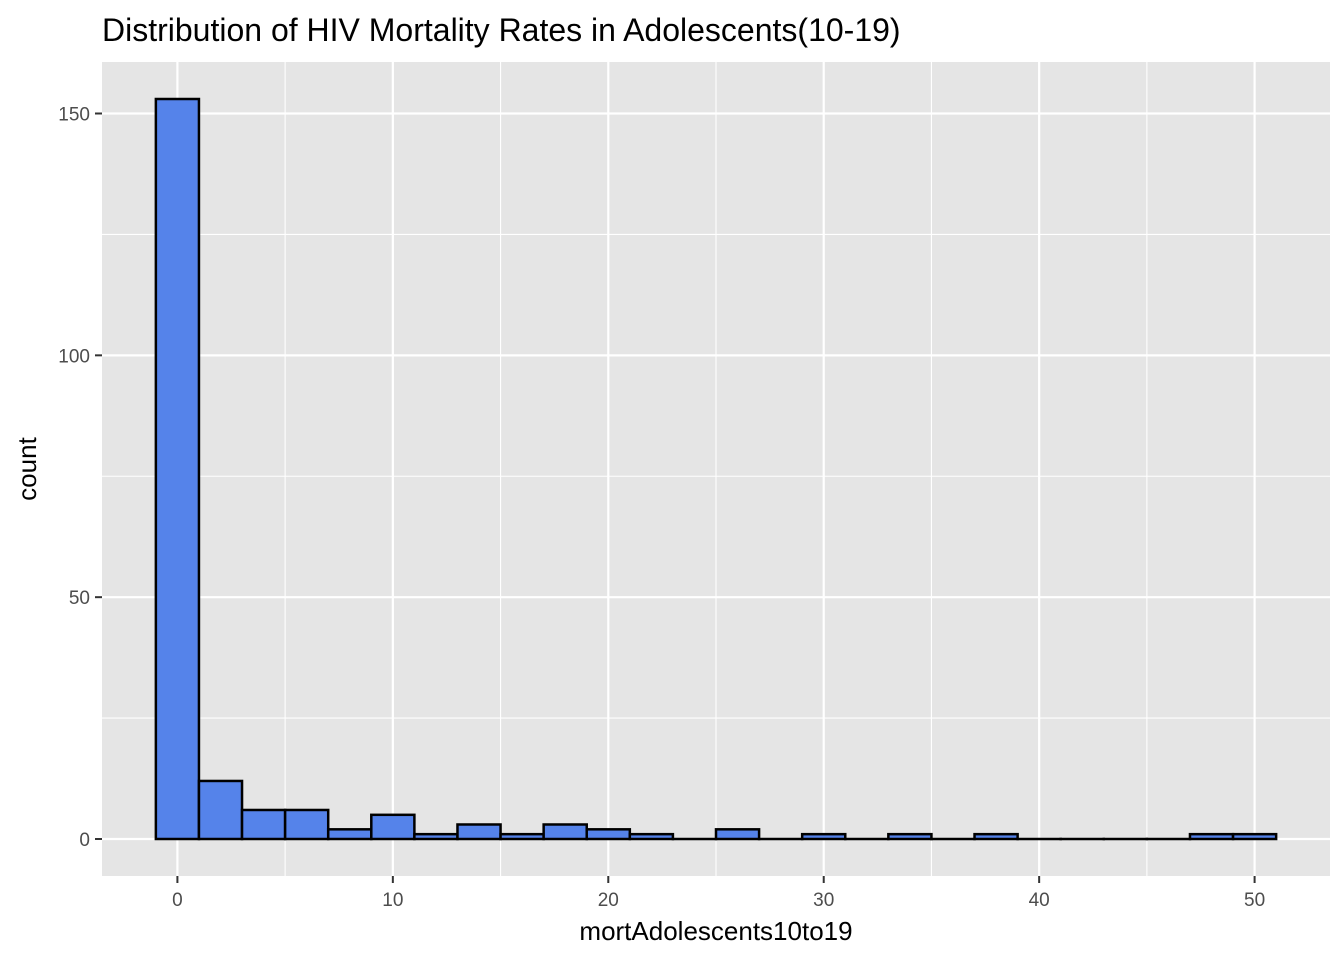 The image size is (1344, 960). Describe the element at coordinates (392, 900) in the screenshot. I see `x-tick-label: 10` at that location.